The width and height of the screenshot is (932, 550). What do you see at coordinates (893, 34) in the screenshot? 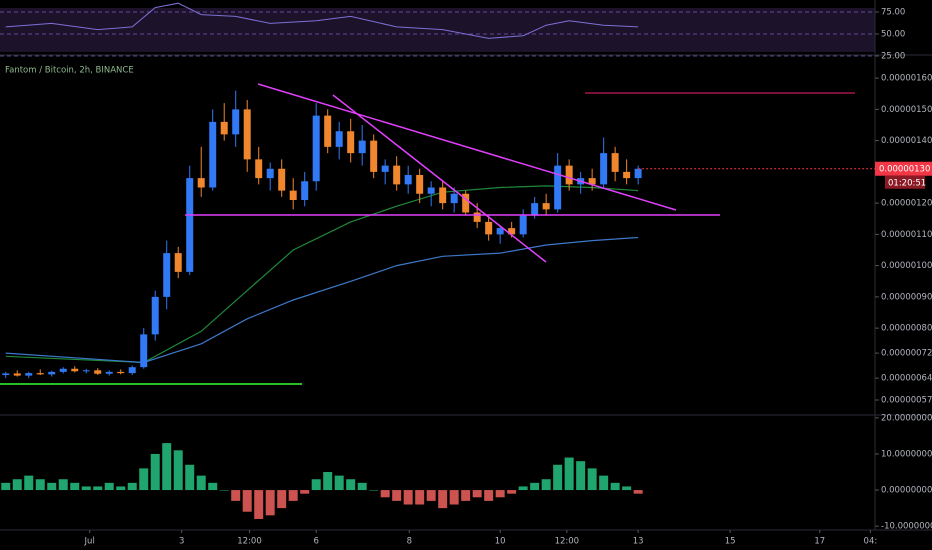
I see `y-tick-label: 50.00` at bounding box center [893, 34].